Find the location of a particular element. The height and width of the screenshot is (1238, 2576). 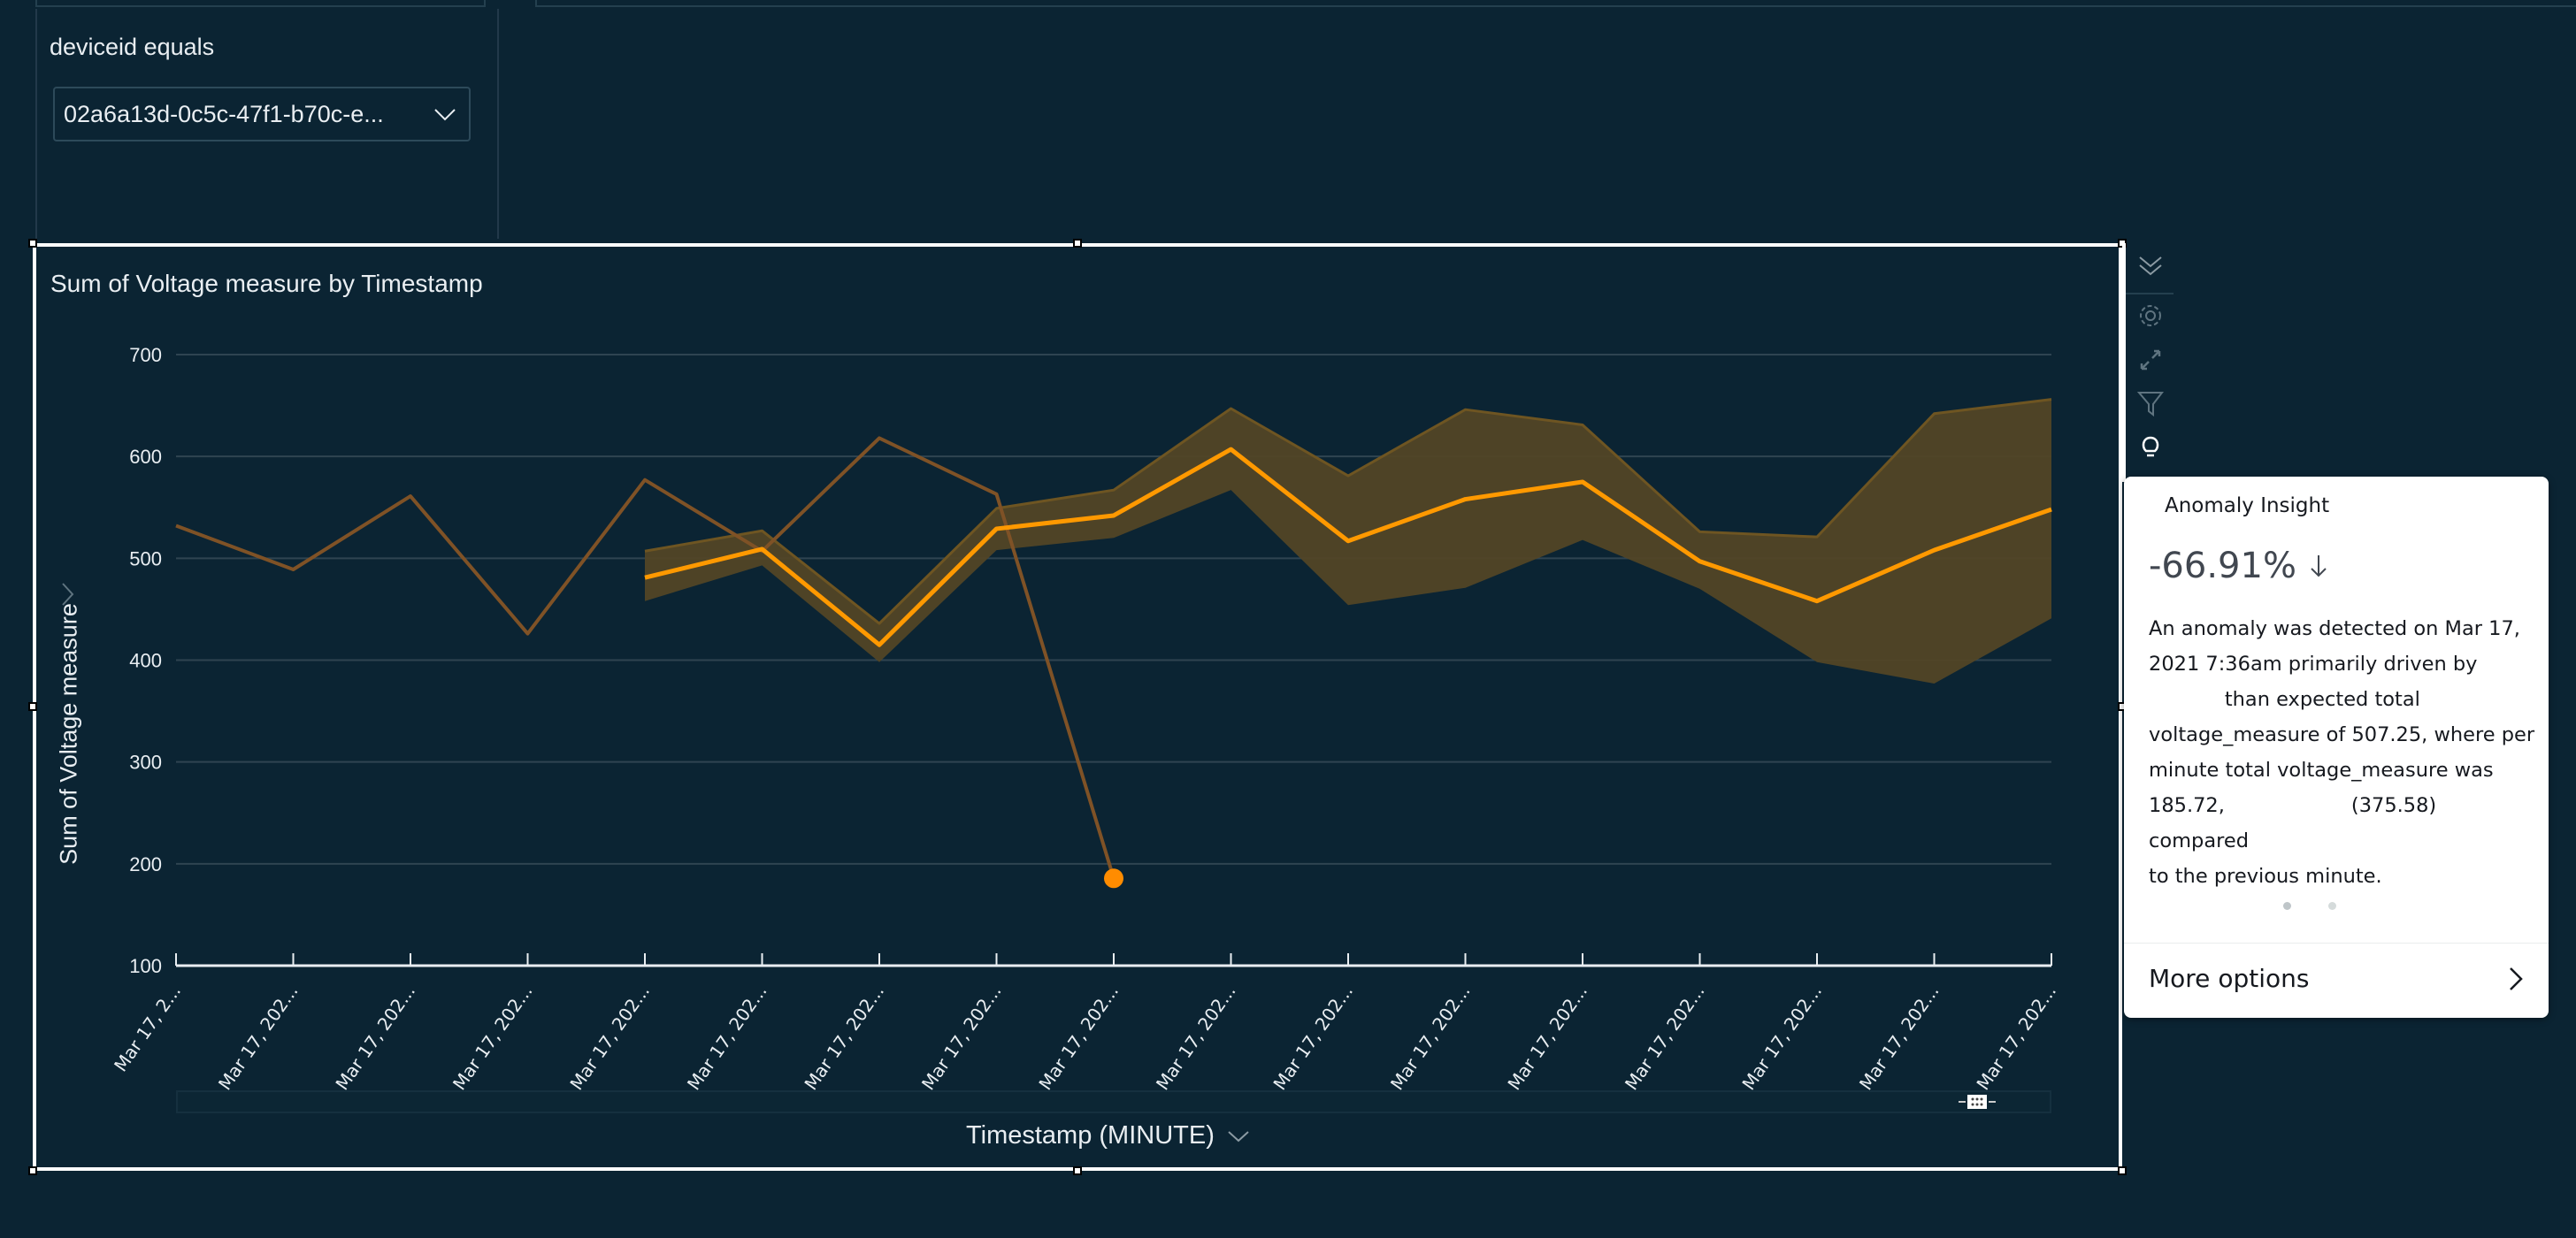

y-tick-label: 600 is located at coordinates (145, 457).